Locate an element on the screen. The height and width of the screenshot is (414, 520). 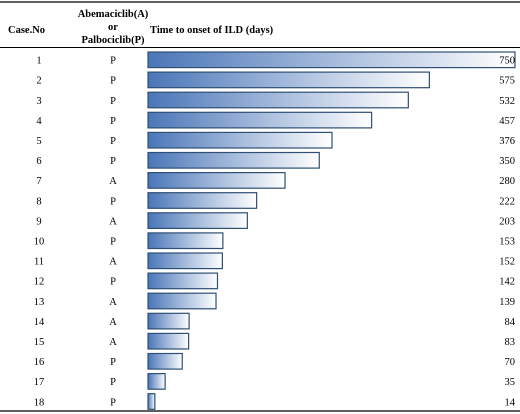
table-row: 2 P 575 is located at coordinates (275, 80).